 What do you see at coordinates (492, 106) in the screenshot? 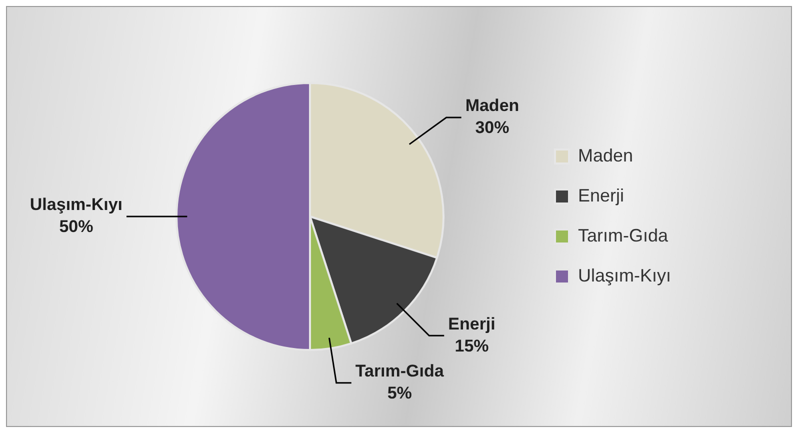
I see `slice-label: Maden` at bounding box center [492, 106].